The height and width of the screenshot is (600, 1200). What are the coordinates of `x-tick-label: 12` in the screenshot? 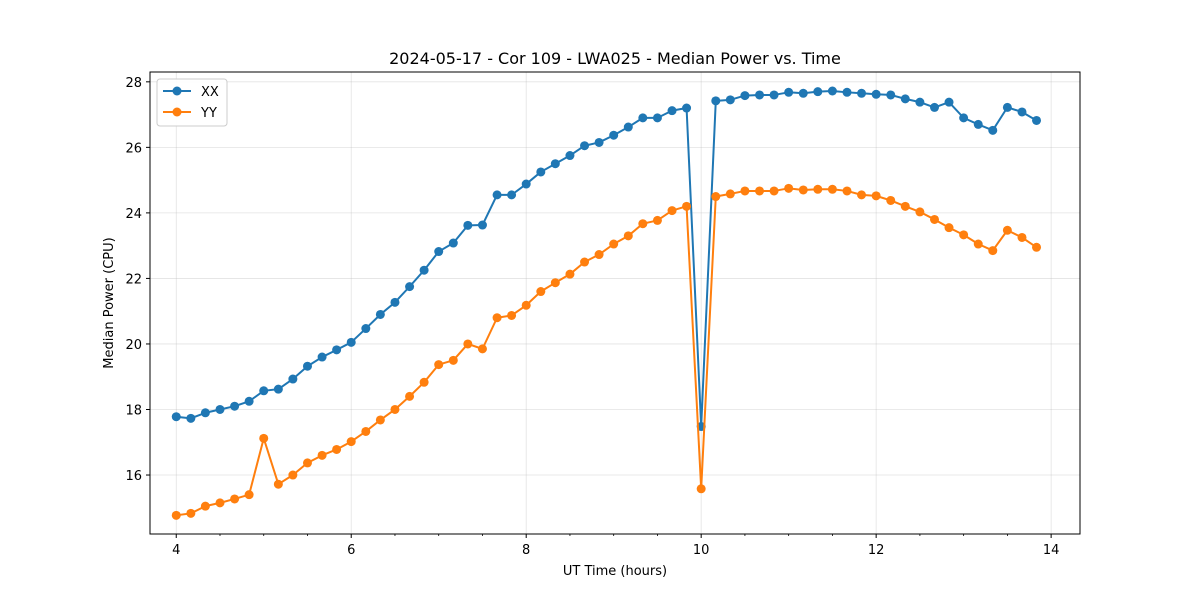 It's located at (876, 550).